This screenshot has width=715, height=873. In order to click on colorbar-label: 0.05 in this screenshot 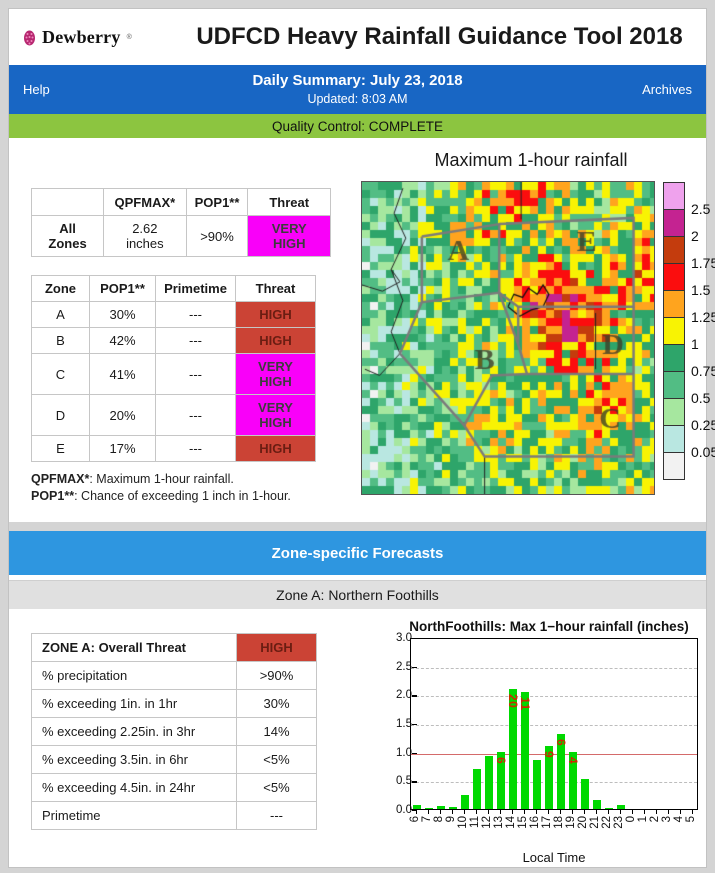, I will do `click(703, 452)`.